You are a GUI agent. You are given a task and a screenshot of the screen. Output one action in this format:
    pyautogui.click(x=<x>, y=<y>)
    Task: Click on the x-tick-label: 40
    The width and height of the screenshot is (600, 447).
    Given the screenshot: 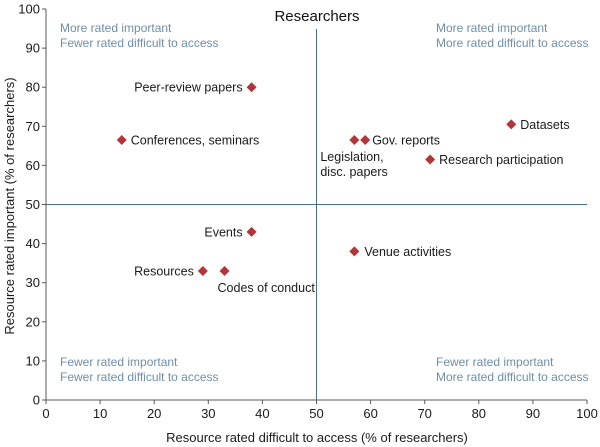 What is the action you would take?
    pyautogui.click(x=262, y=413)
    